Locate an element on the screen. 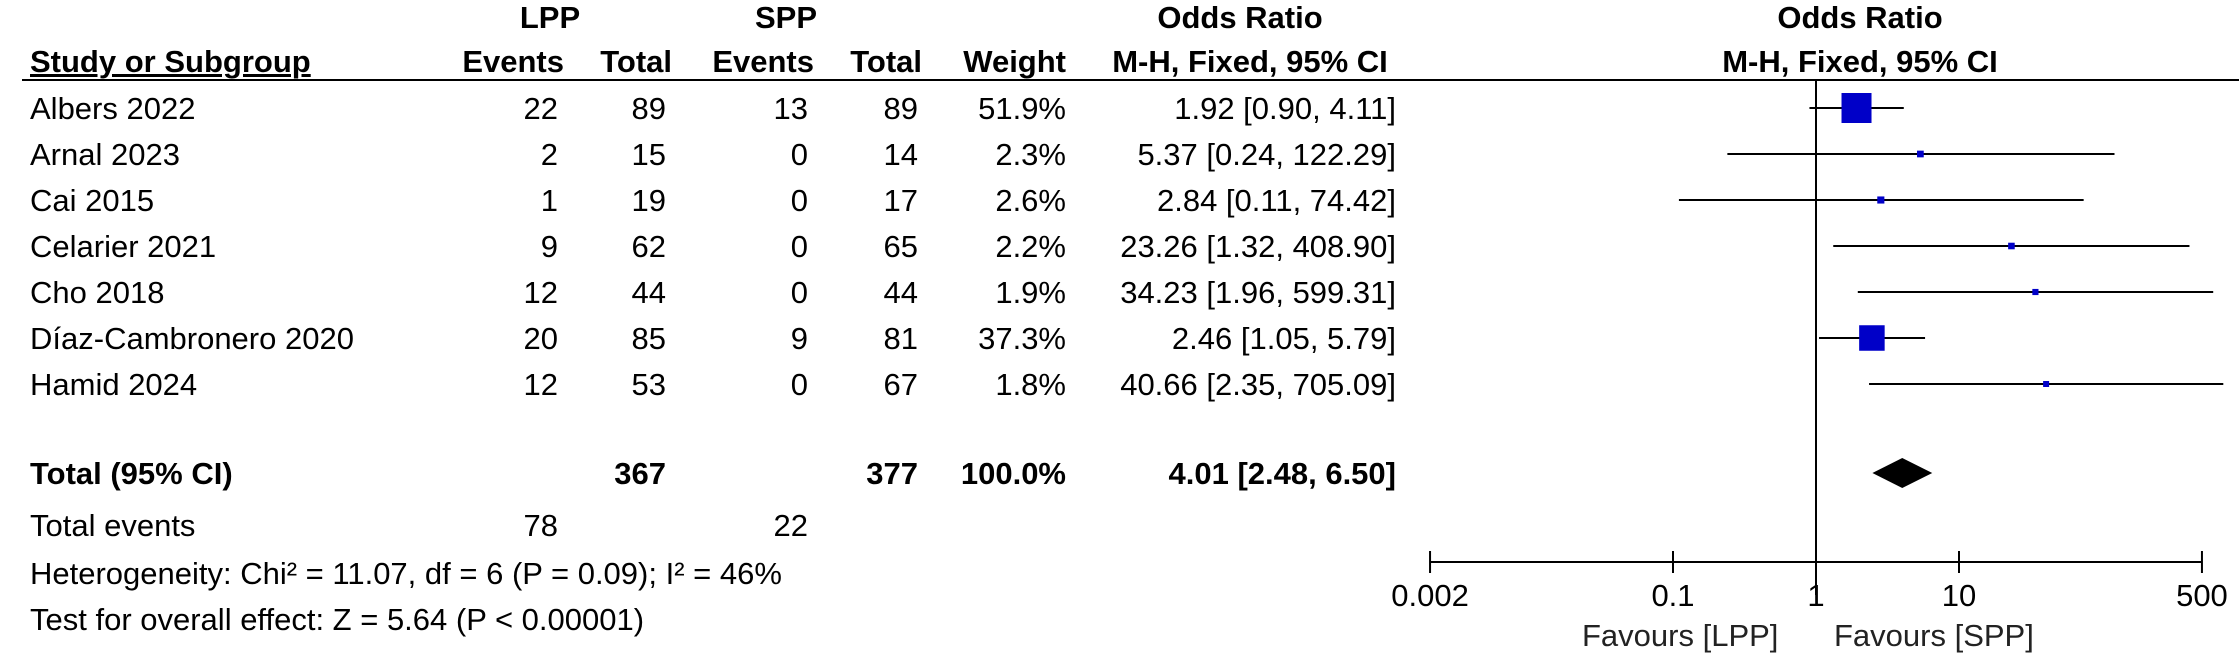 This screenshot has width=2239, height=657. total-weight: 100.0% is located at coordinates (1013, 473).